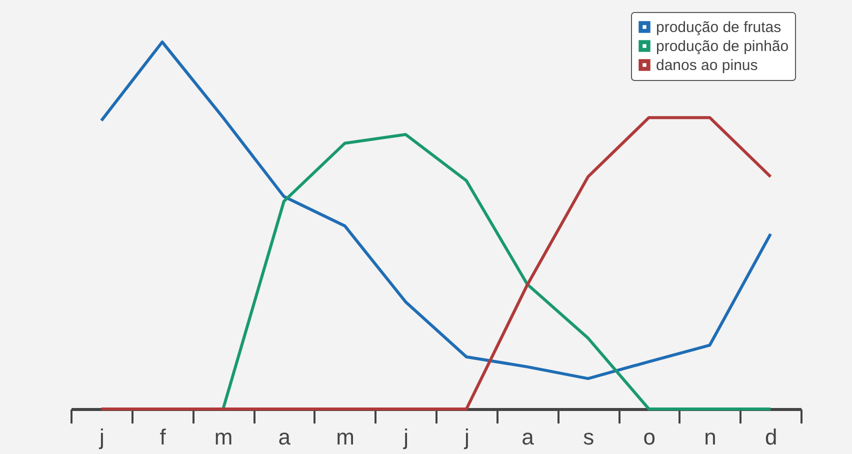 Image resolution: width=852 pixels, height=454 pixels. Describe the element at coordinates (719, 27) in the screenshot. I see `legend-label: produção de frutas` at that location.